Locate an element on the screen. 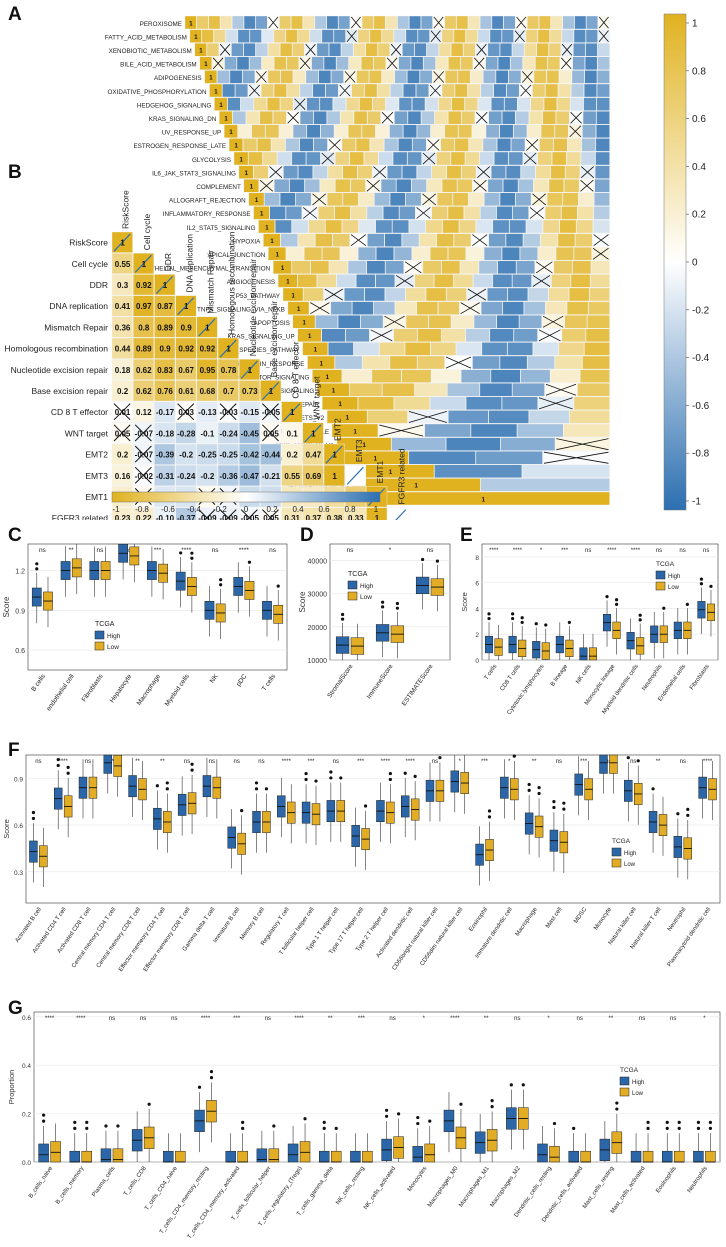 This screenshot has height=1247, width=726. cell-value: -0.28 is located at coordinates (186, 433).